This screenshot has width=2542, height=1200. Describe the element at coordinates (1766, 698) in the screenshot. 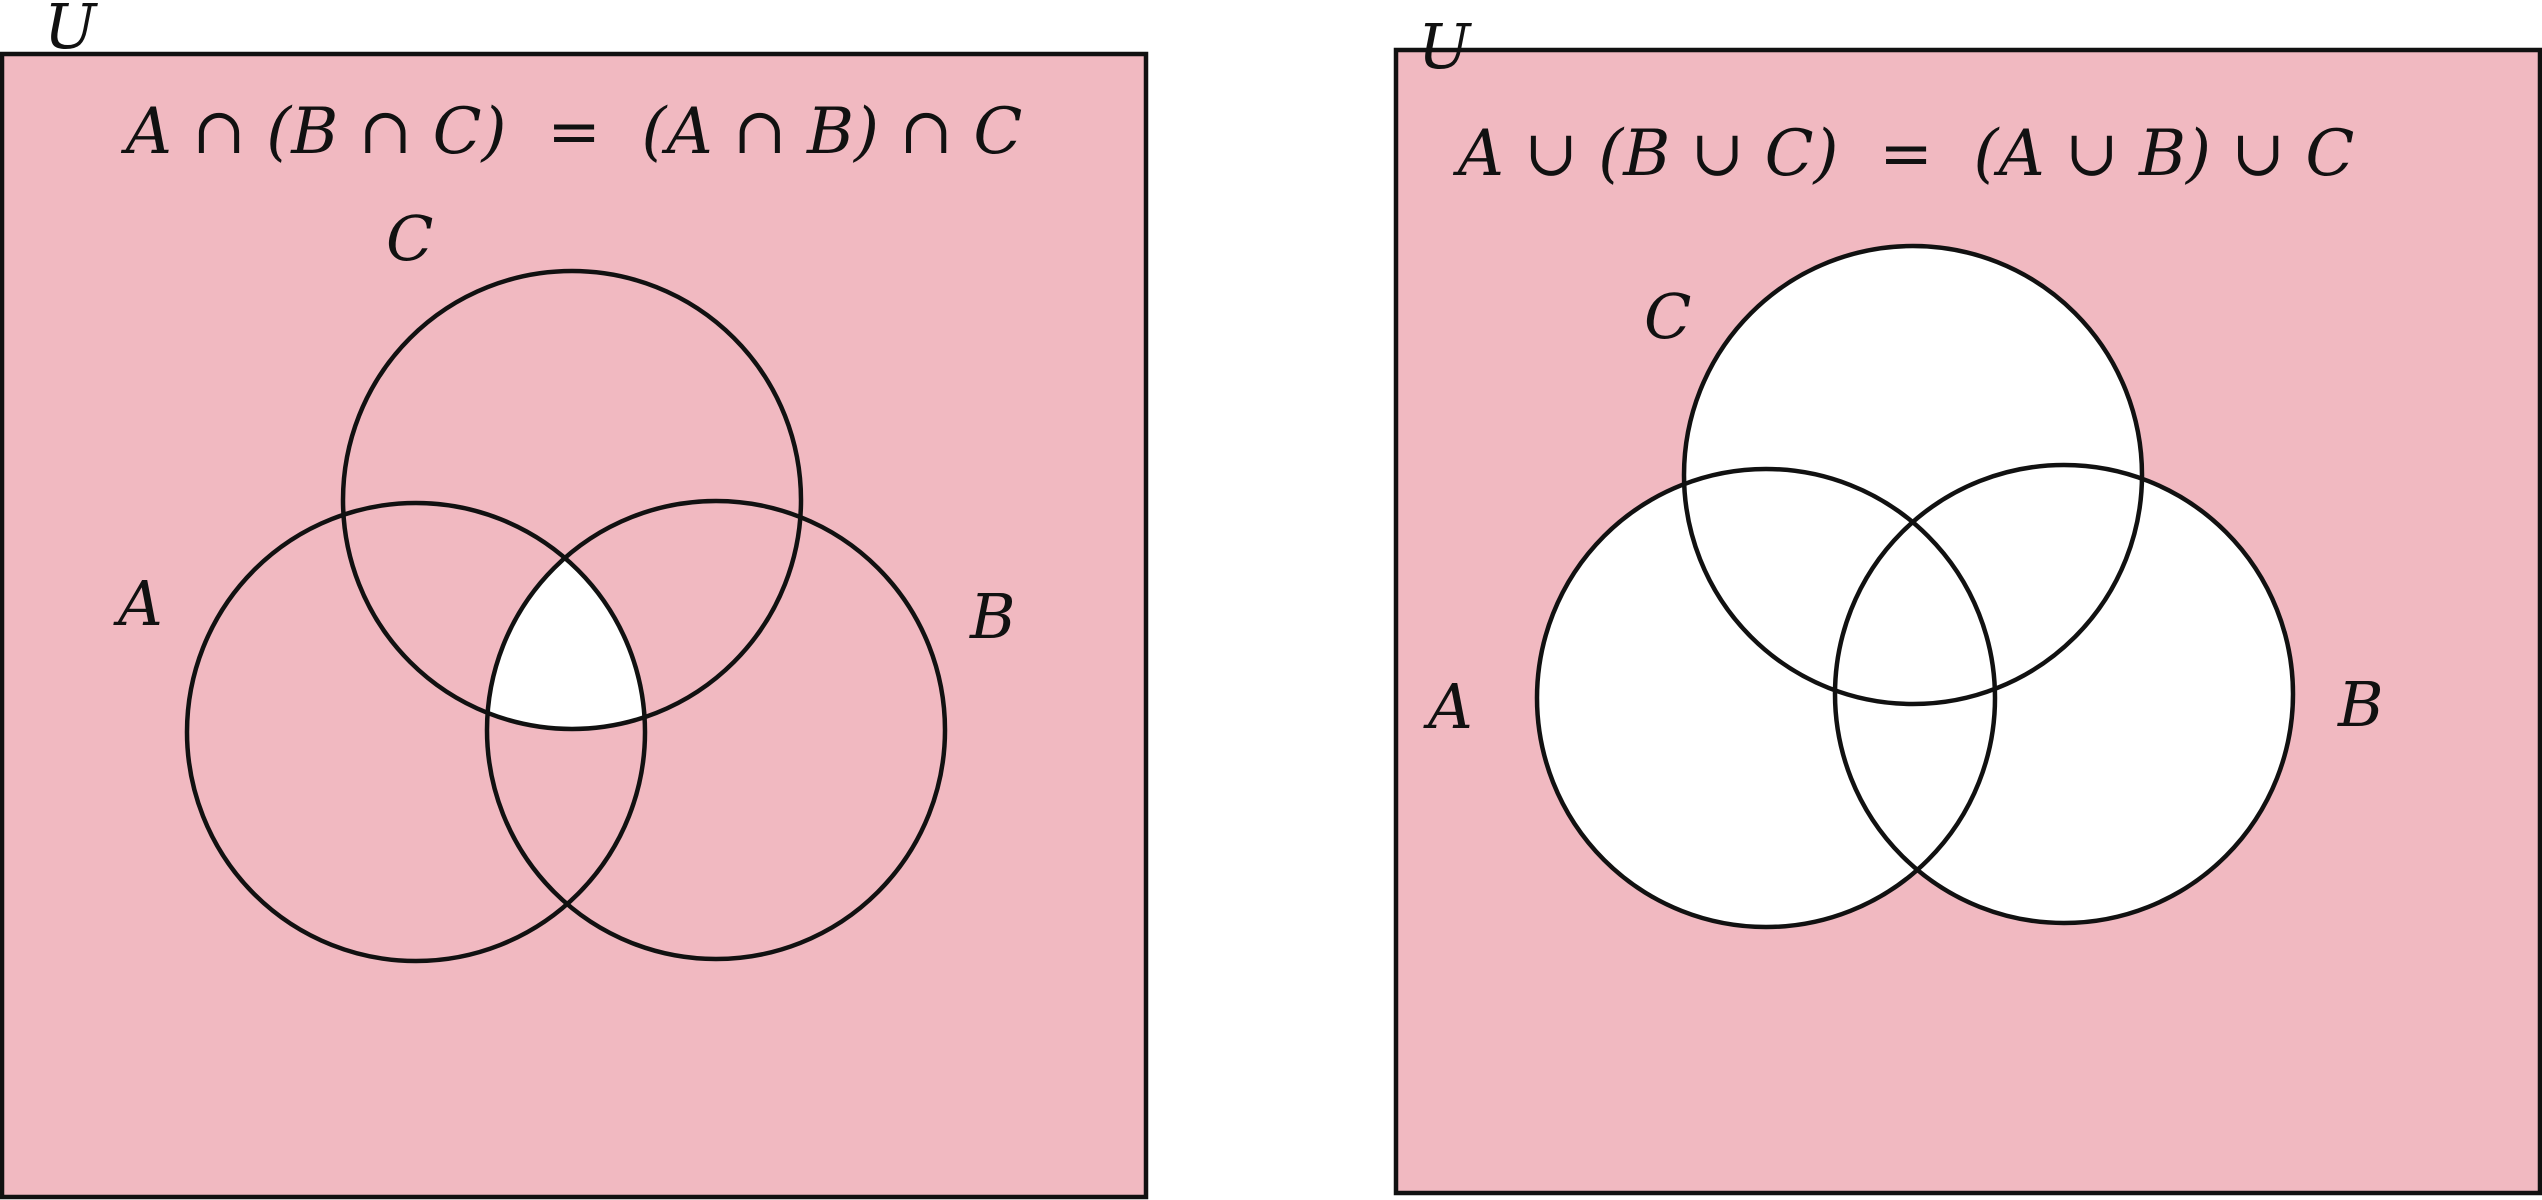

I see `circle-a-right` at that location.